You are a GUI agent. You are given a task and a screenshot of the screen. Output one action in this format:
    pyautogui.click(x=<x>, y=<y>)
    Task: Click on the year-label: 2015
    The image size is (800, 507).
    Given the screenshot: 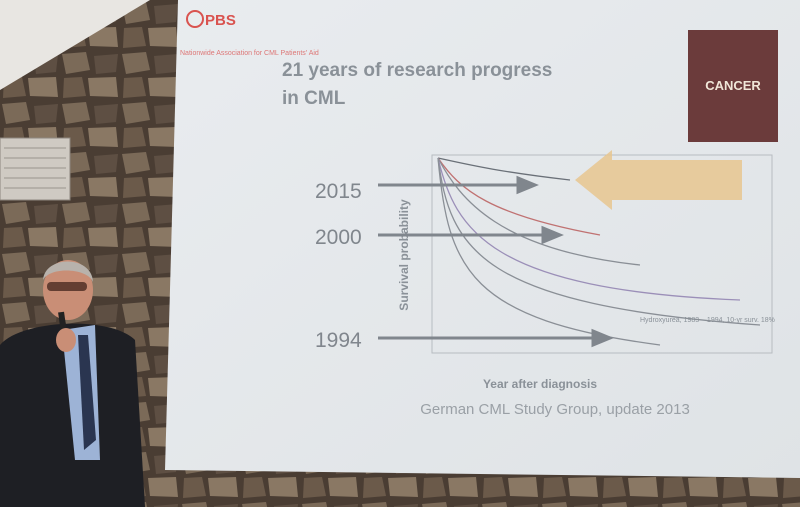 What is the action you would take?
    pyautogui.click(x=338, y=191)
    